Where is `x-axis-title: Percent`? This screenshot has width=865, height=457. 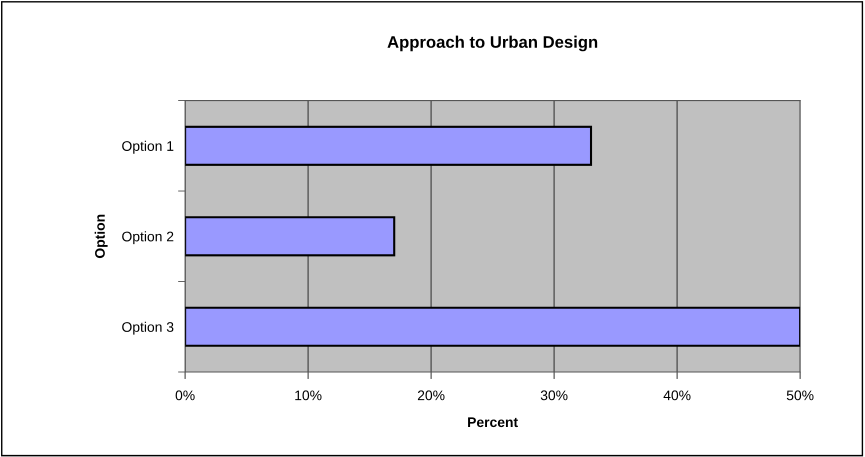
x-axis-title: Percent is located at coordinates (493, 422).